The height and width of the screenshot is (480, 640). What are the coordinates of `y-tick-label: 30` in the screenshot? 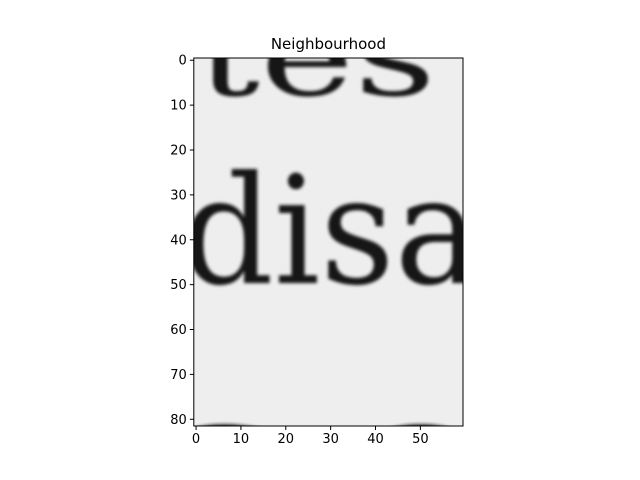 It's located at (178, 195).